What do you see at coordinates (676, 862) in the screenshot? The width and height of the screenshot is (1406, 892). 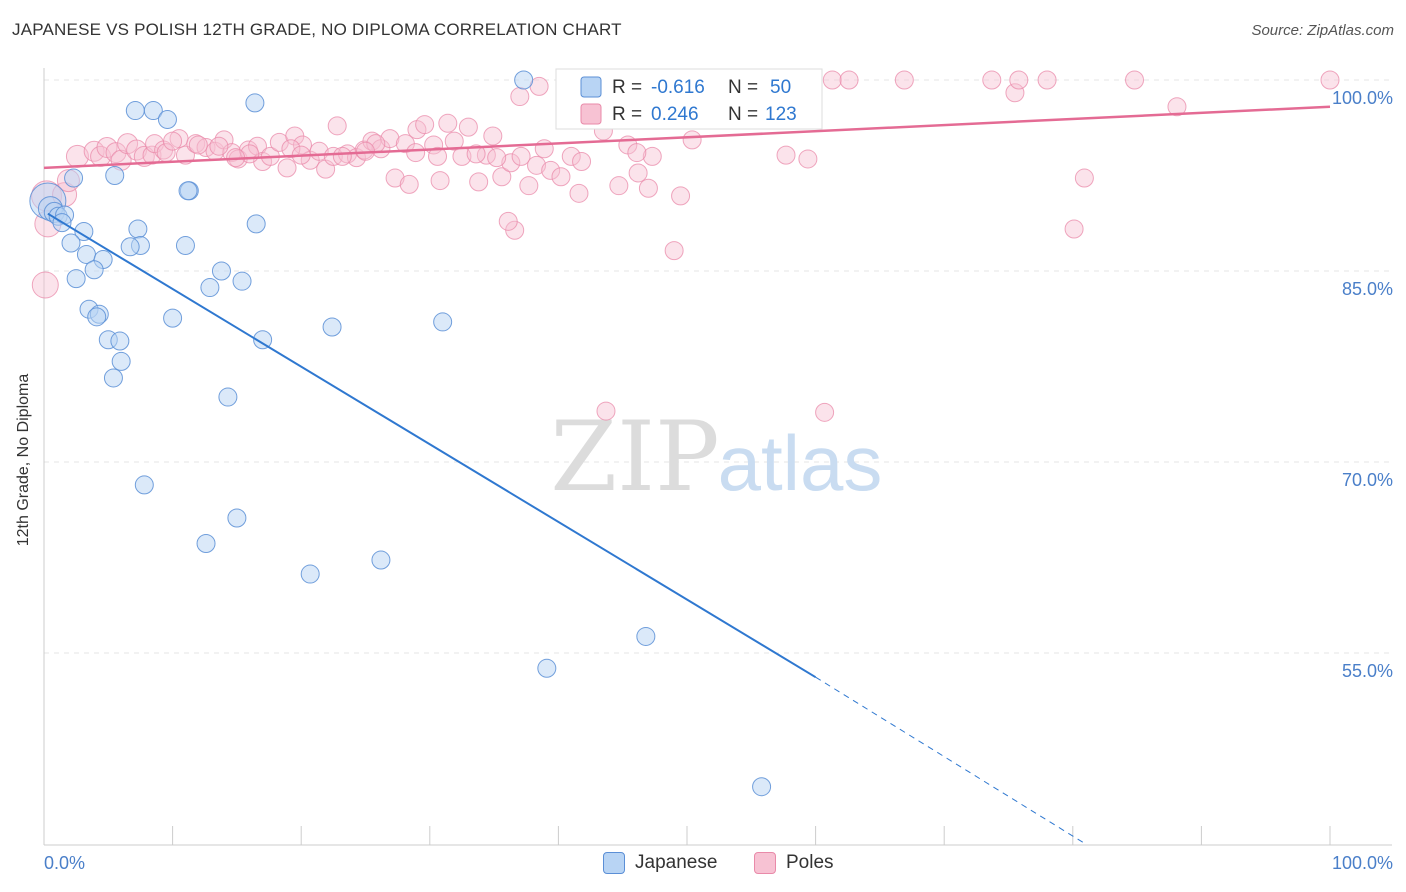 I see `legend-label-japanese: Japanese` at bounding box center [676, 862].